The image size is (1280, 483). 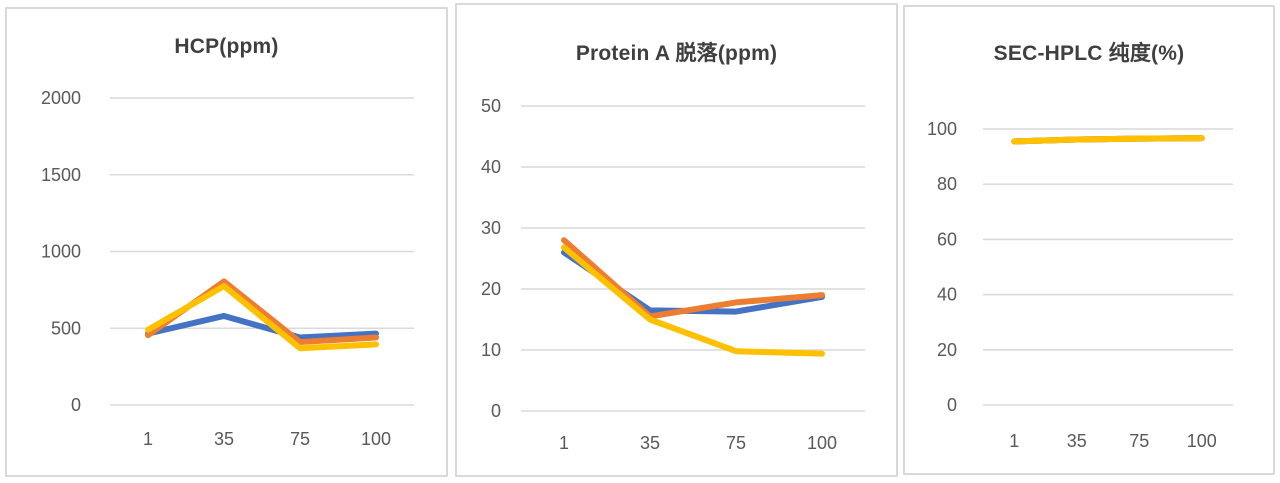 I want to click on y-tick-label: 50, so click(x=491, y=106).